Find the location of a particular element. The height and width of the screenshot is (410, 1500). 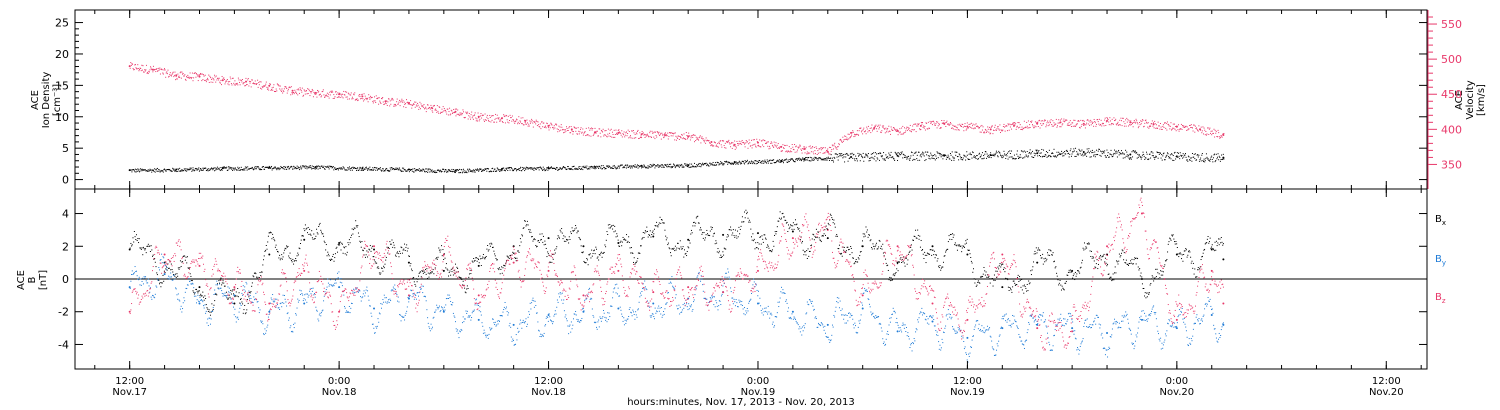

density-tick-label: 0 is located at coordinates (65, 180).